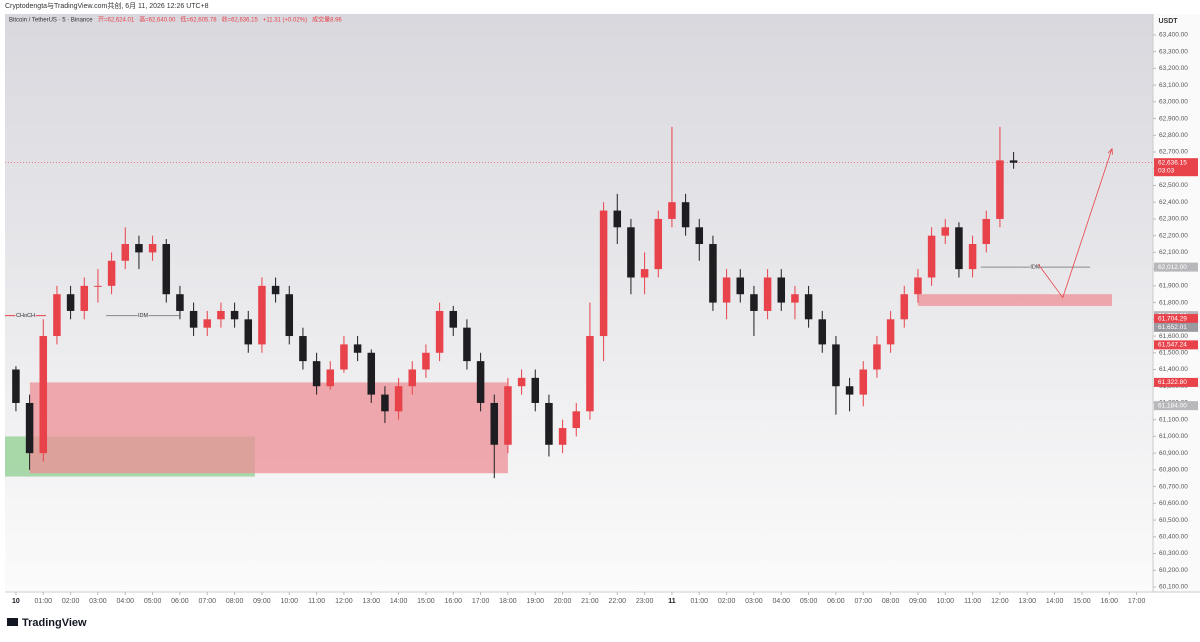  I want to click on ohlc-value: 收=62,636.15, so click(240, 20).